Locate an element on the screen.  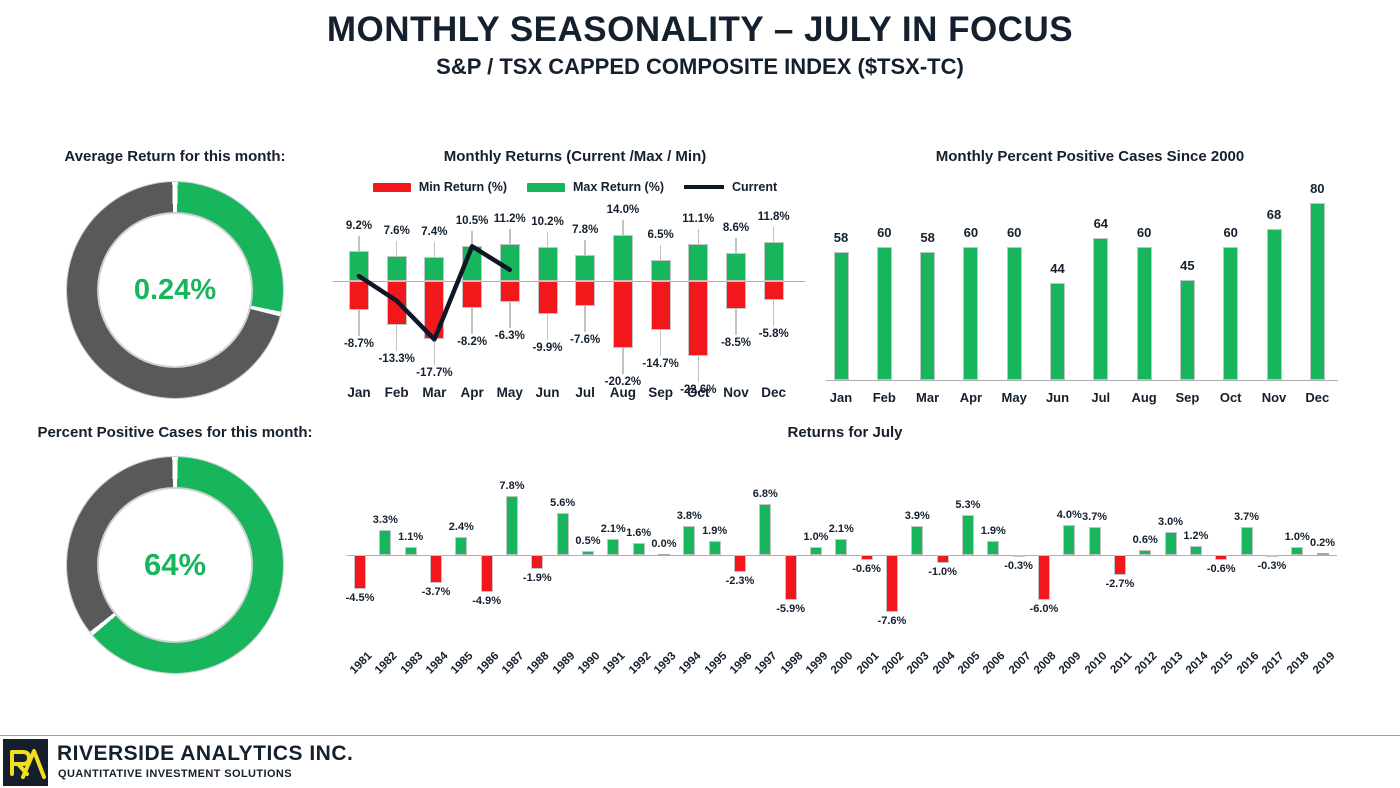
month-label: Feb is located at coordinates (884, 397).